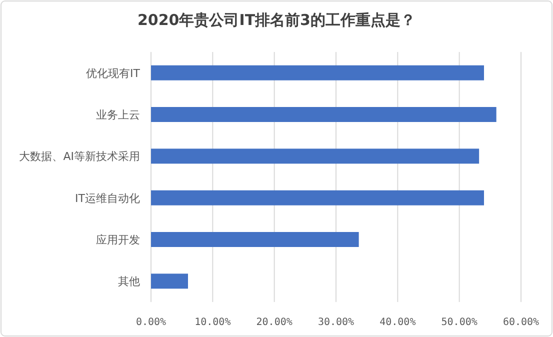 This screenshot has height=337, width=553. Describe the element at coordinates (129, 281) in the screenshot. I see `y-tick-label: 其他` at that location.